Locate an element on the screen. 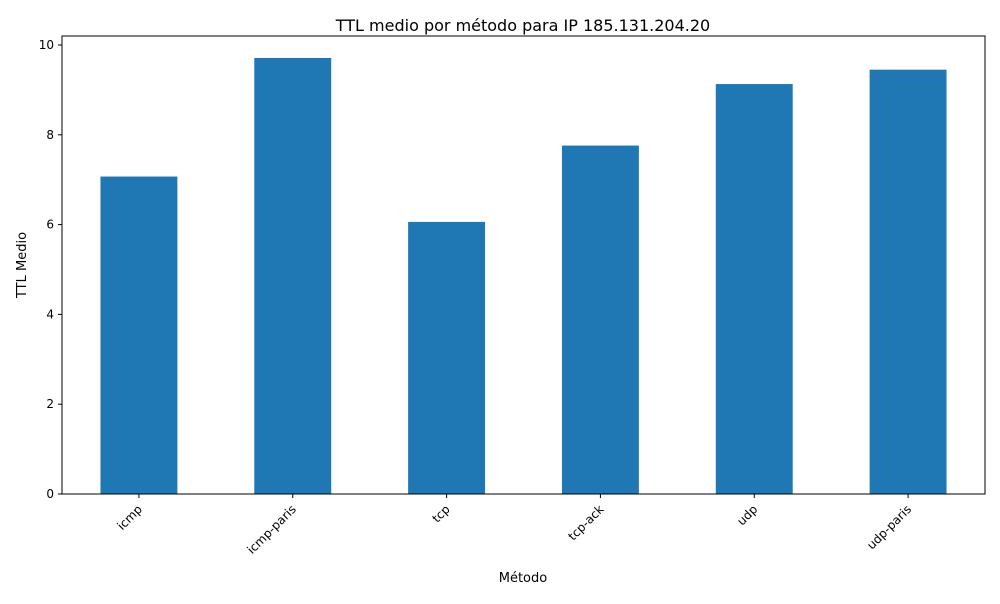 This screenshot has height=604, width=1000. bar-icmp-paris is located at coordinates (293, 276).